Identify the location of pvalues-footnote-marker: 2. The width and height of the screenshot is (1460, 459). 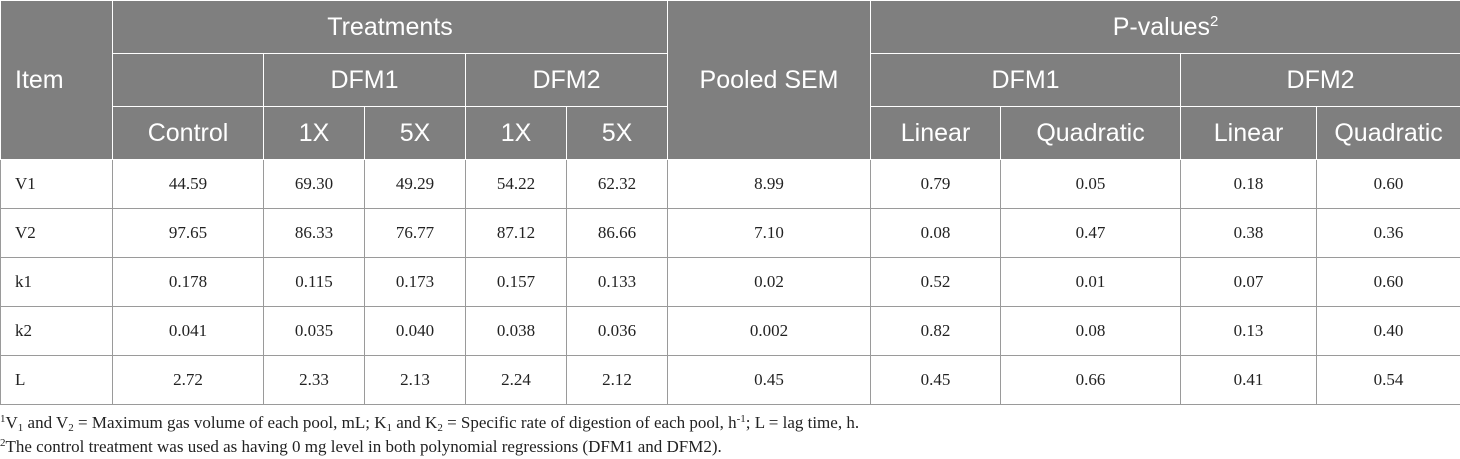
(1214, 21).